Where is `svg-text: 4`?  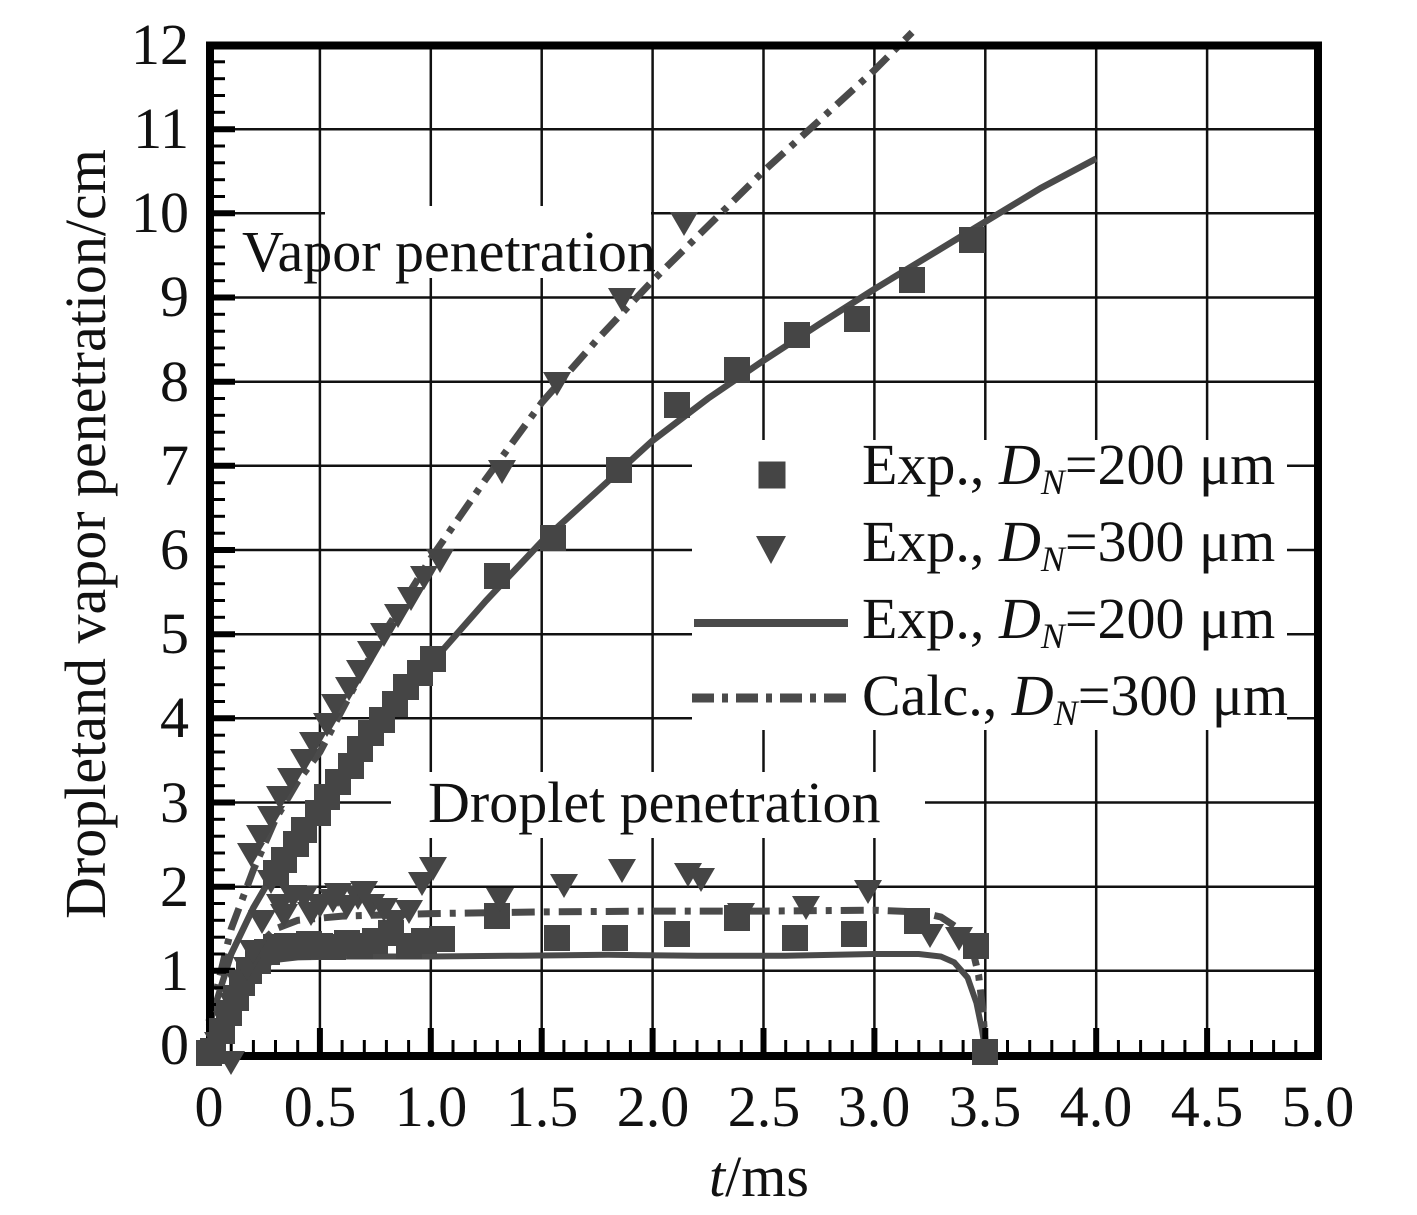
svg-text: 4 is located at coordinates (174, 717).